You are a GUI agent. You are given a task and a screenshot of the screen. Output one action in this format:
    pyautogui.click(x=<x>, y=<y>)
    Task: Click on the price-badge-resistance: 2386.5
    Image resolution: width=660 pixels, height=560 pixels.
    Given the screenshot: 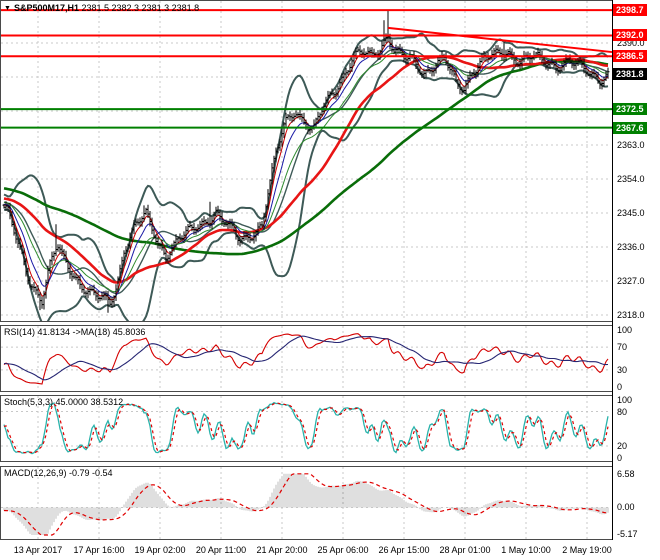 What is the action you would take?
    pyautogui.click(x=630, y=56)
    